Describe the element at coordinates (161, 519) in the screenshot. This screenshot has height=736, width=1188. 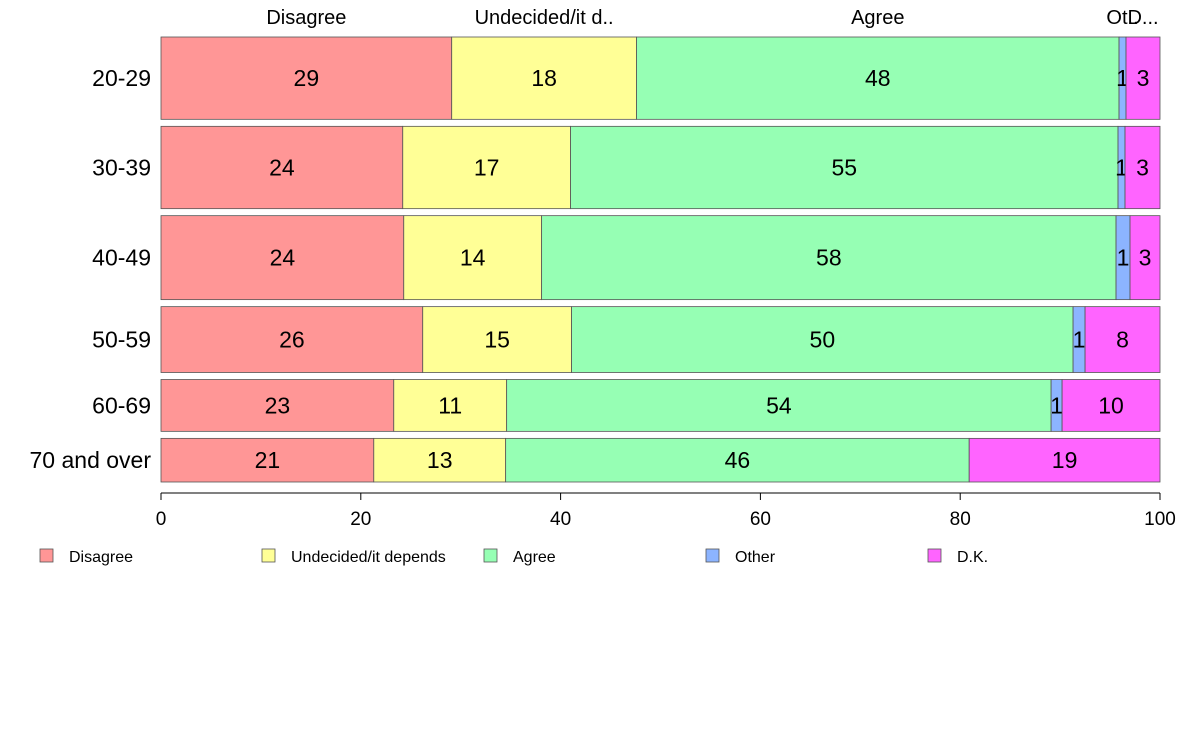
I see `x-tick-label: 0` at that location.